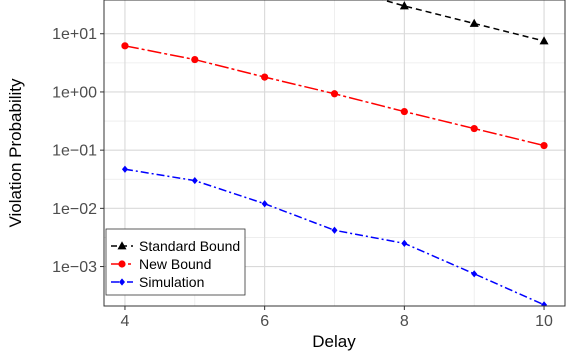 This screenshot has height=358, width=566. Describe the element at coordinates (74, 151) in the screenshot. I see `y-tick-label: 1e−01` at that location.